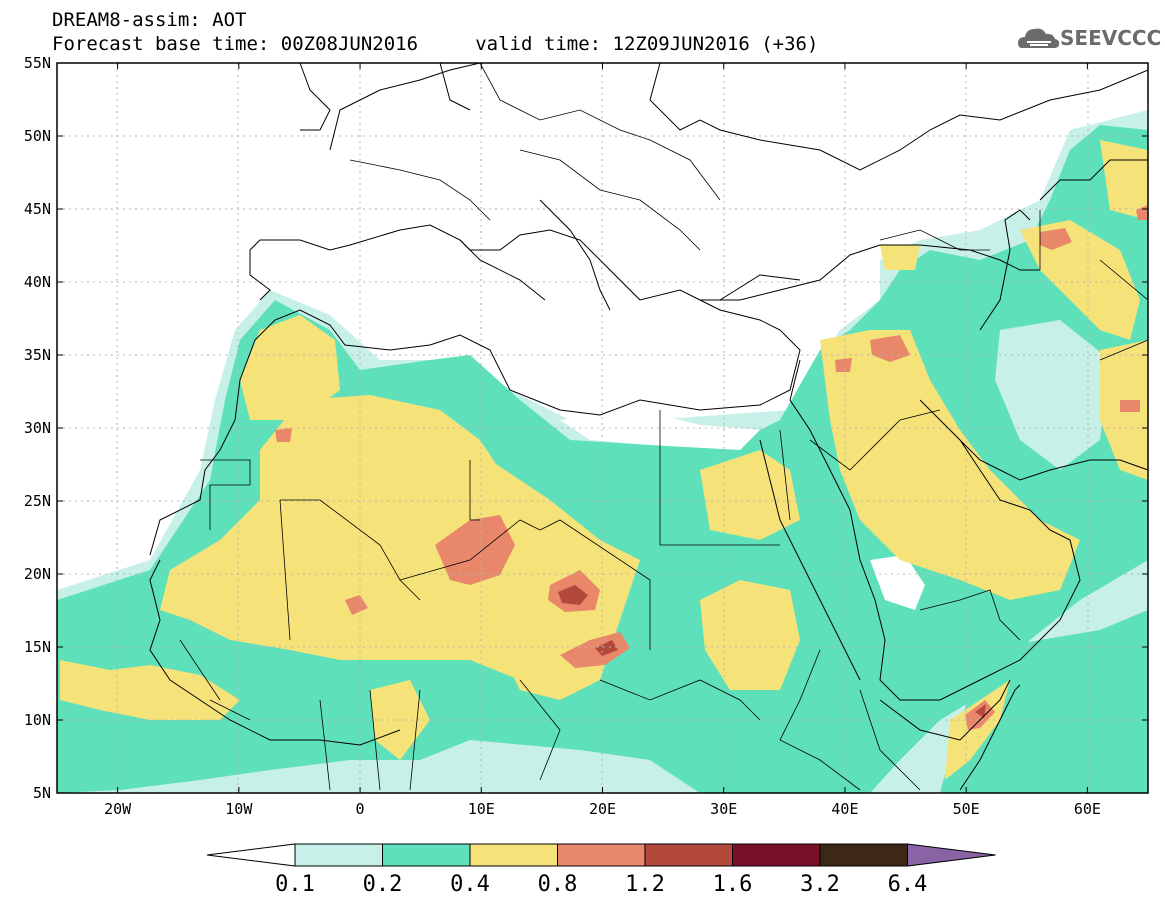  What do you see at coordinates (118, 809) in the screenshot?
I see `lon-label: 20W` at bounding box center [118, 809].